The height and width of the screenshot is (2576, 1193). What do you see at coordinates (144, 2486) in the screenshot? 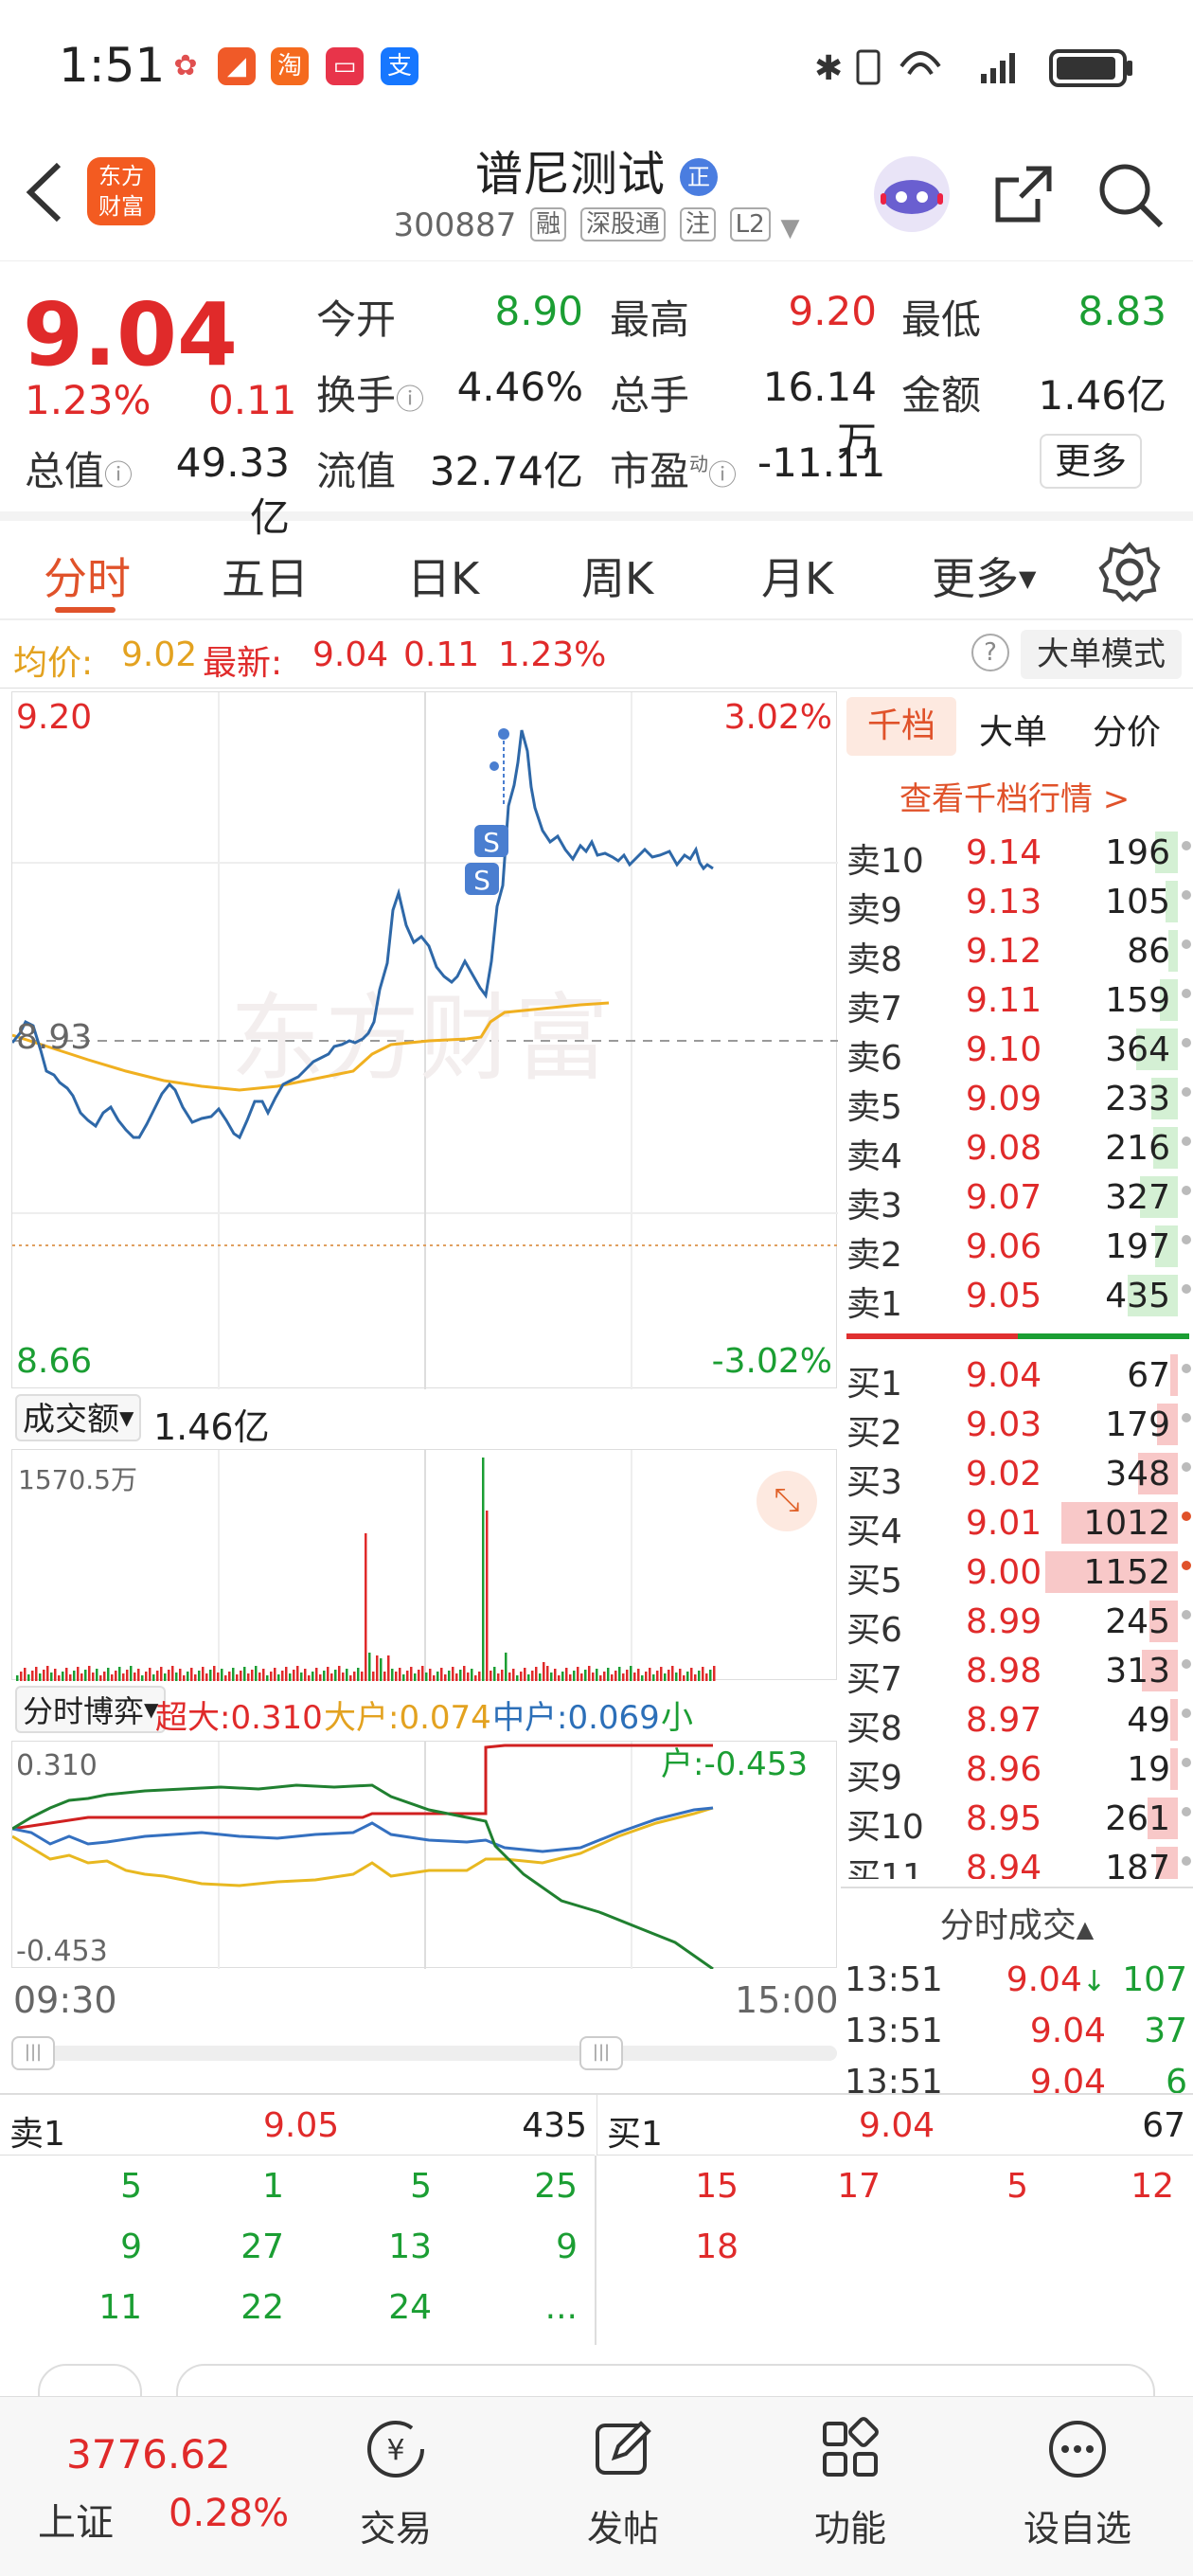
I see `index-widget: 3776.62 上证 0.28%` at bounding box center [144, 2486].